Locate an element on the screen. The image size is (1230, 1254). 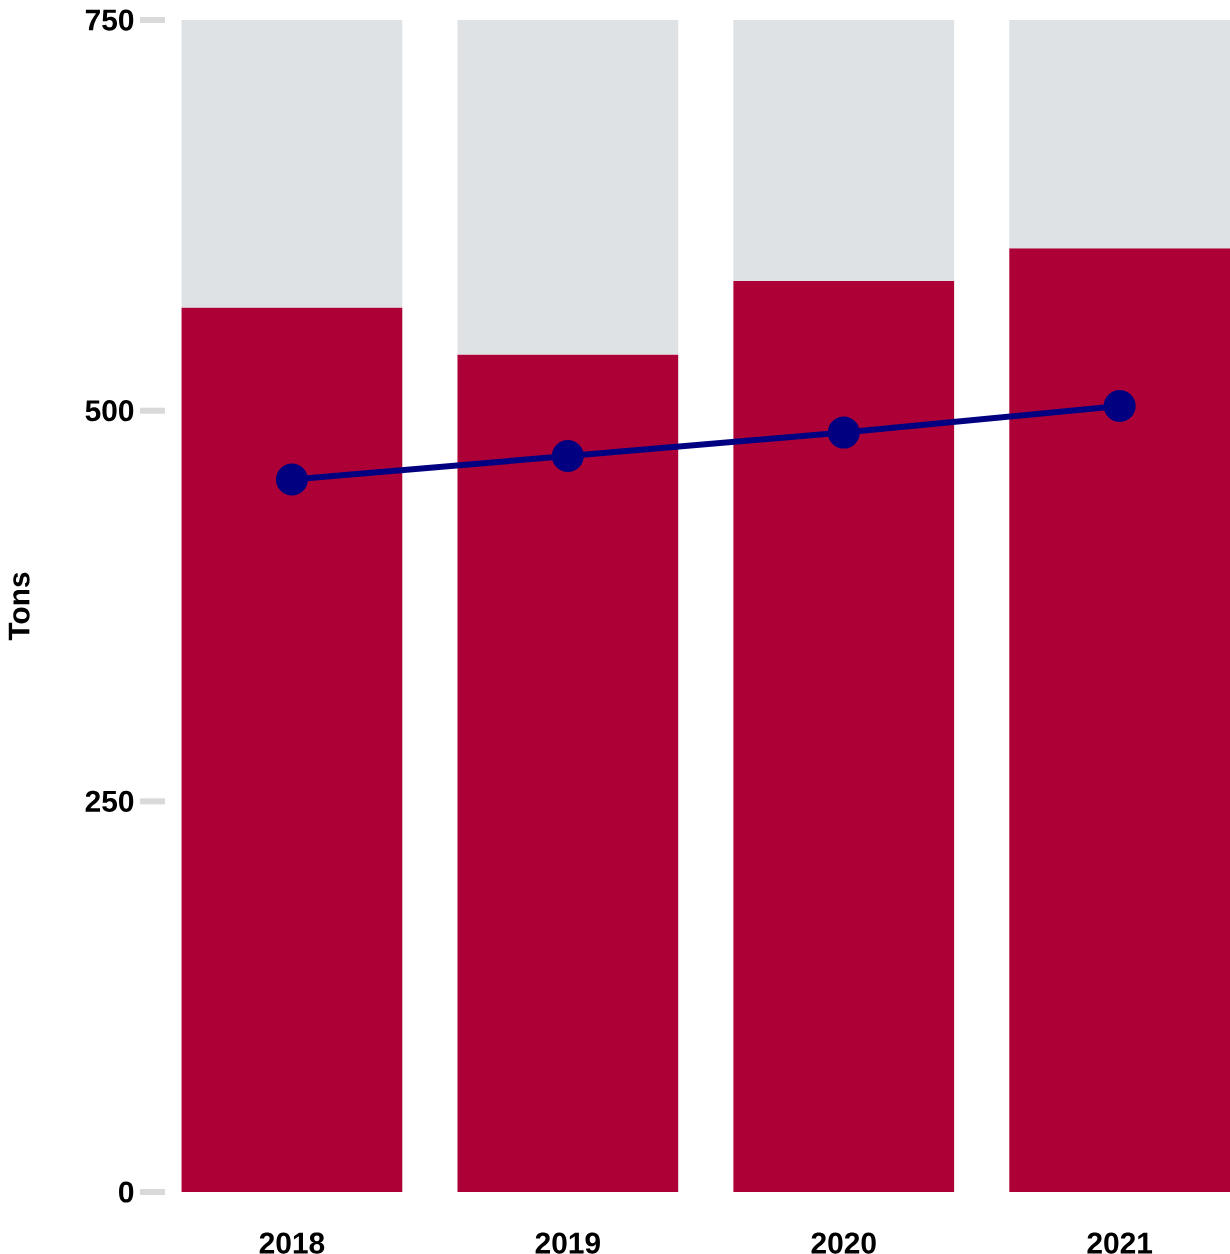
y-tick-label: 250 is located at coordinates (109, 801).